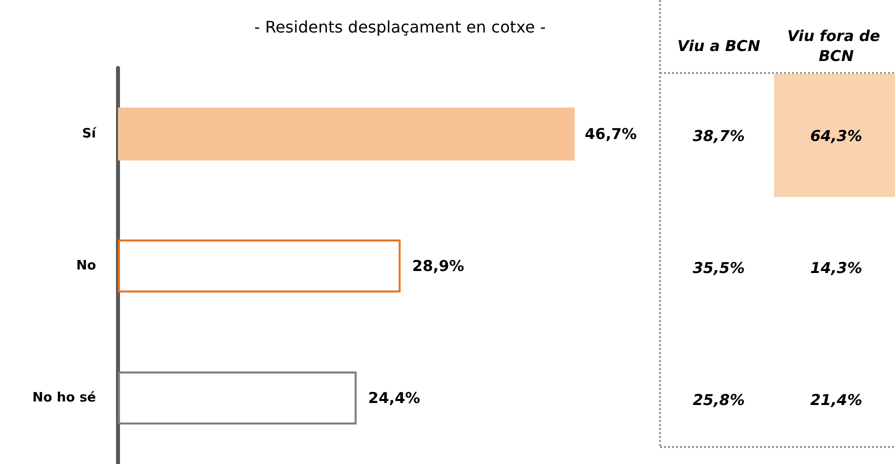 The height and width of the screenshot is (464, 895). Describe the element at coordinates (836, 136) in the screenshot. I see `text: 64,3%` at that location.